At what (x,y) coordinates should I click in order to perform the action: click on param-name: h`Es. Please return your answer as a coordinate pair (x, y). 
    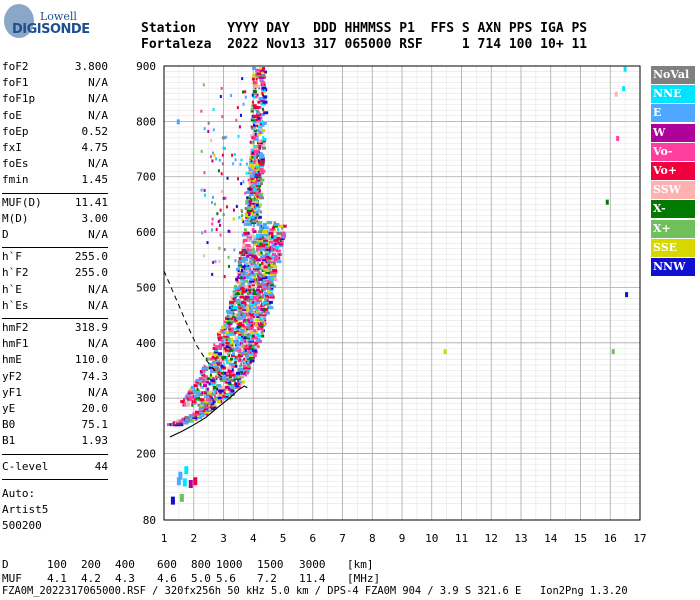
    Looking at the image, I should click on (15, 305).